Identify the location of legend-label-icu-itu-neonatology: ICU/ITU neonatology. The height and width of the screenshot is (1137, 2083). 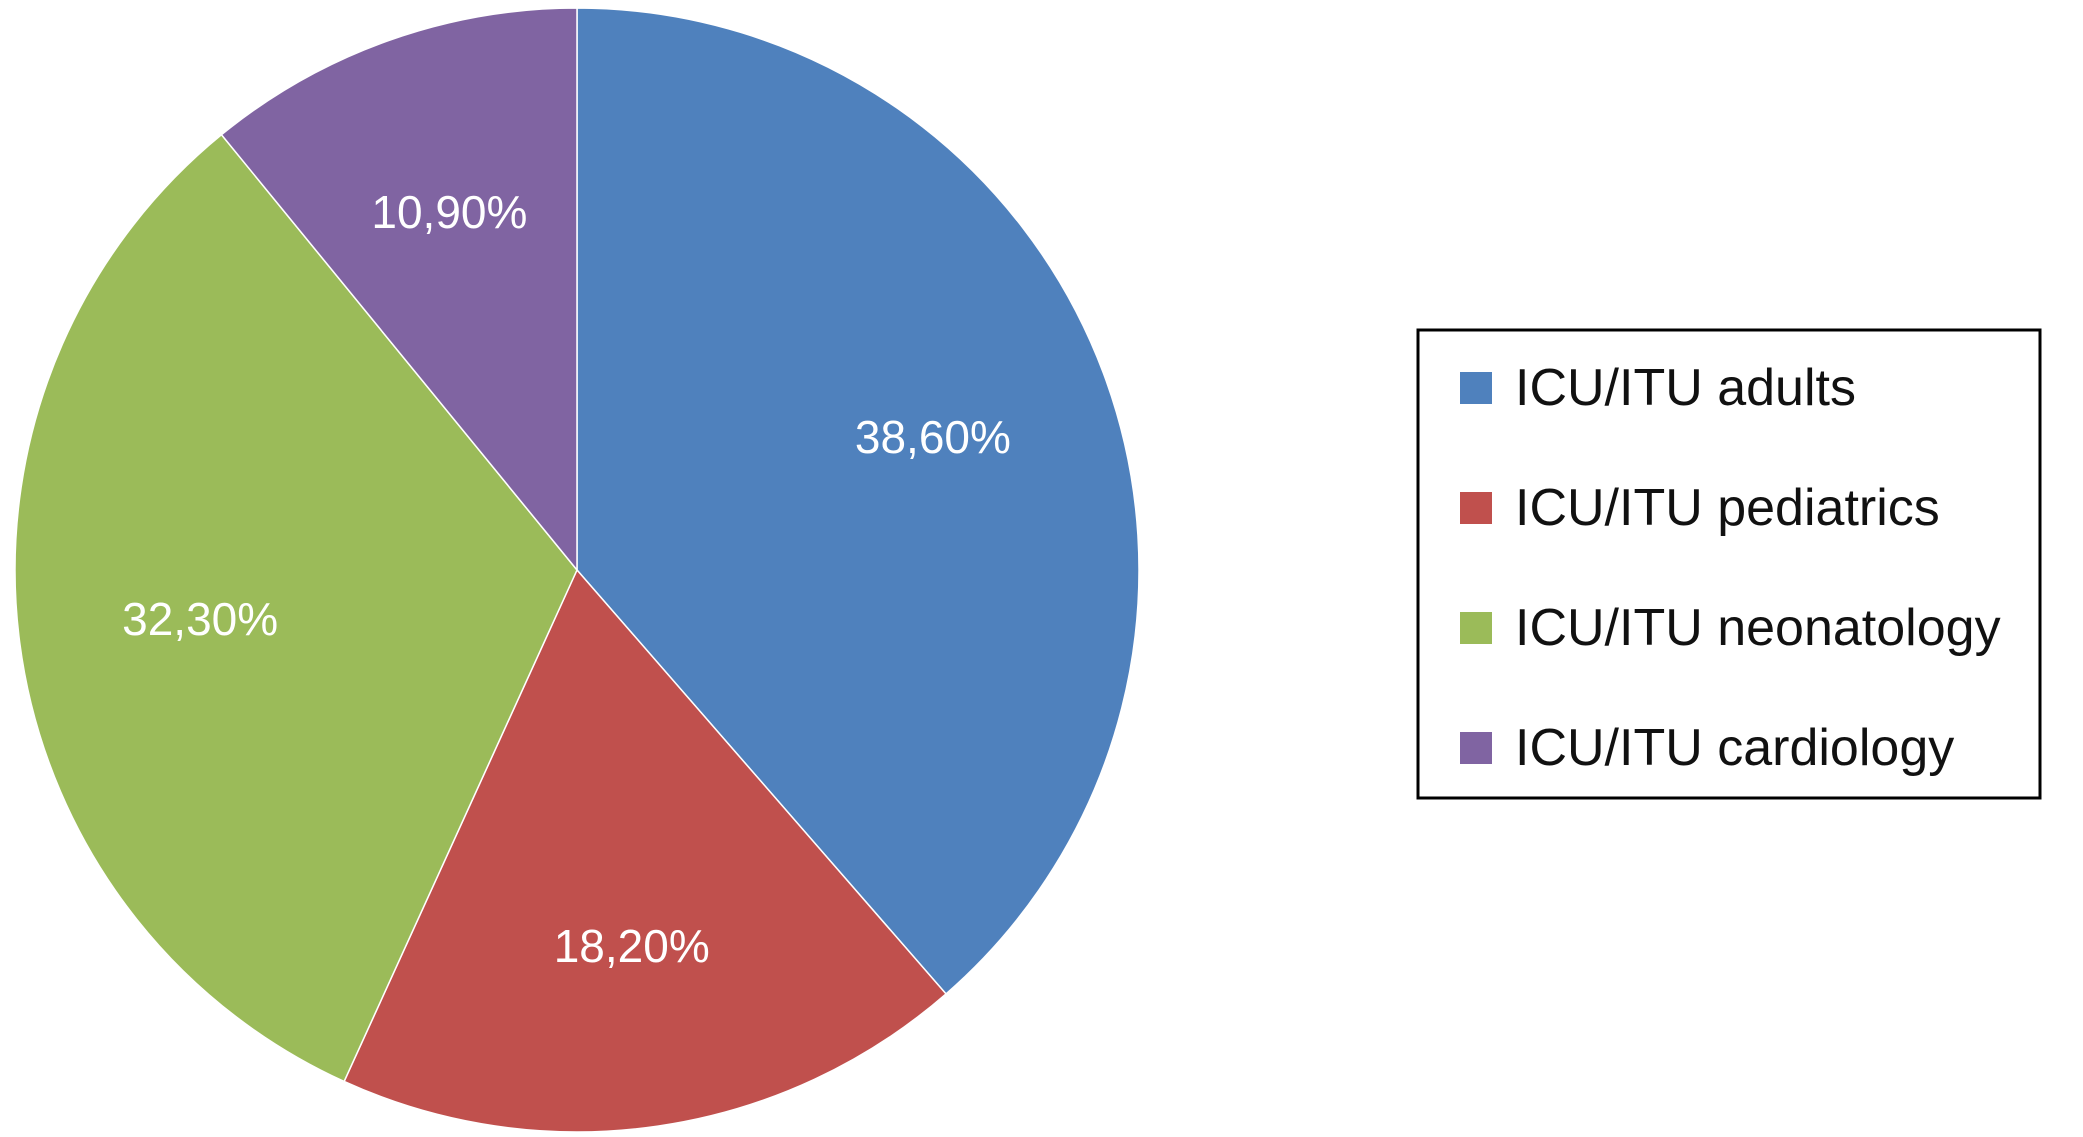
(1758, 628).